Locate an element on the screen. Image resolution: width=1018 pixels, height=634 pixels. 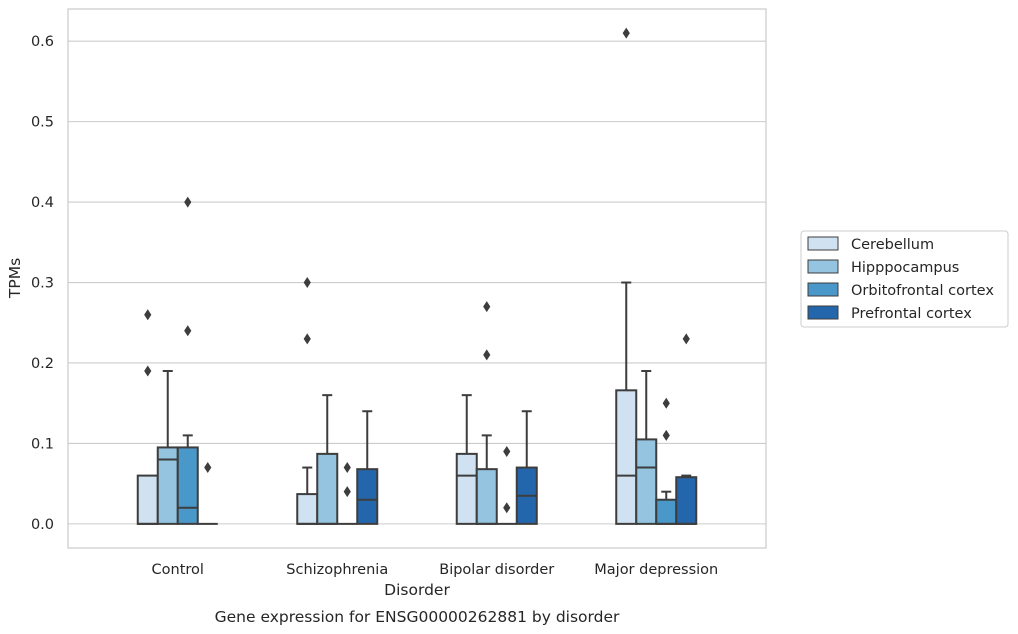
y-axis-title: TPMs is located at coordinates (15, 278).